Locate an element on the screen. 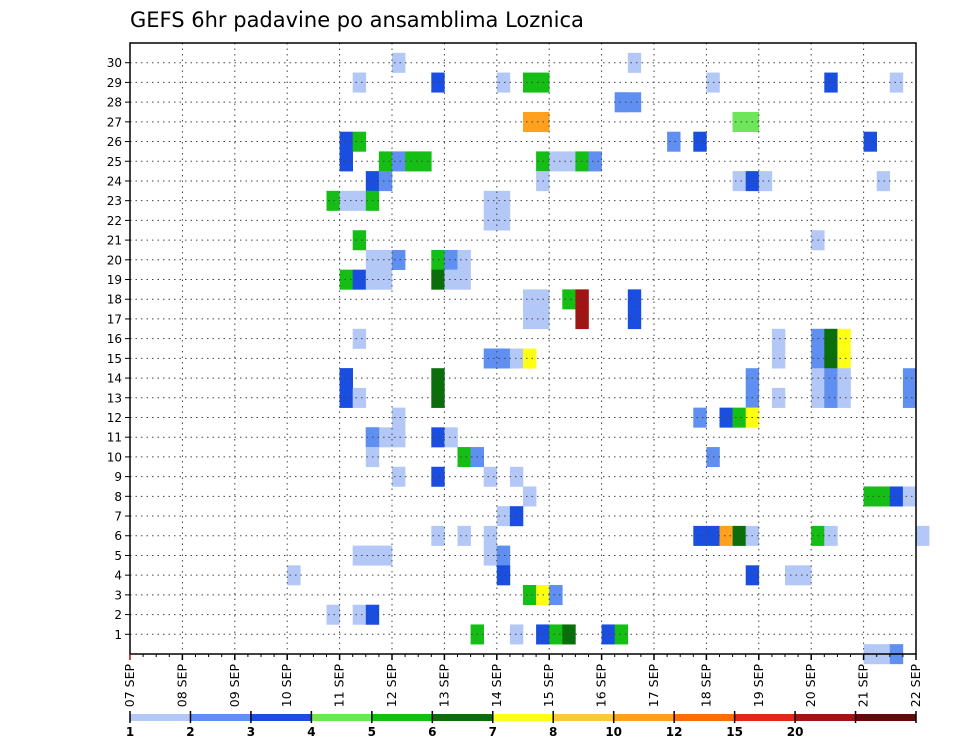  y-tick-label: 23 is located at coordinates (114, 201).